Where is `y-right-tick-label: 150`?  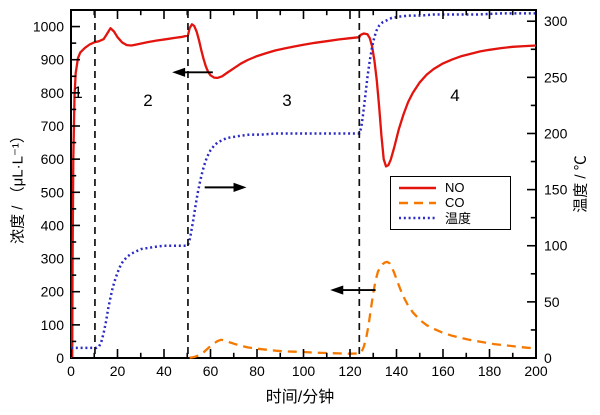
y-right-tick-label: 150 is located at coordinates (556, 190).